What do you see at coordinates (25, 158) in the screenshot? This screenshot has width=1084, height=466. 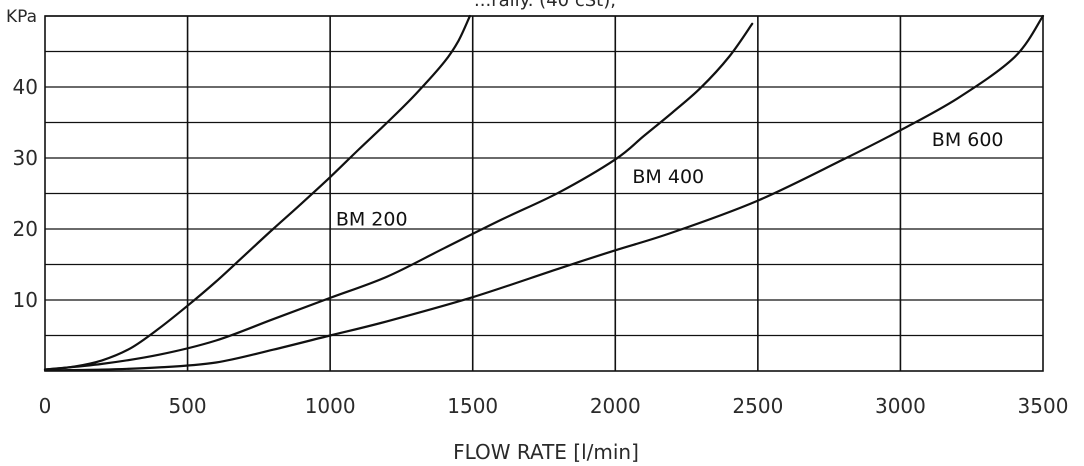 I see `y-tick-label: 30` at bounding box center [25, 158].